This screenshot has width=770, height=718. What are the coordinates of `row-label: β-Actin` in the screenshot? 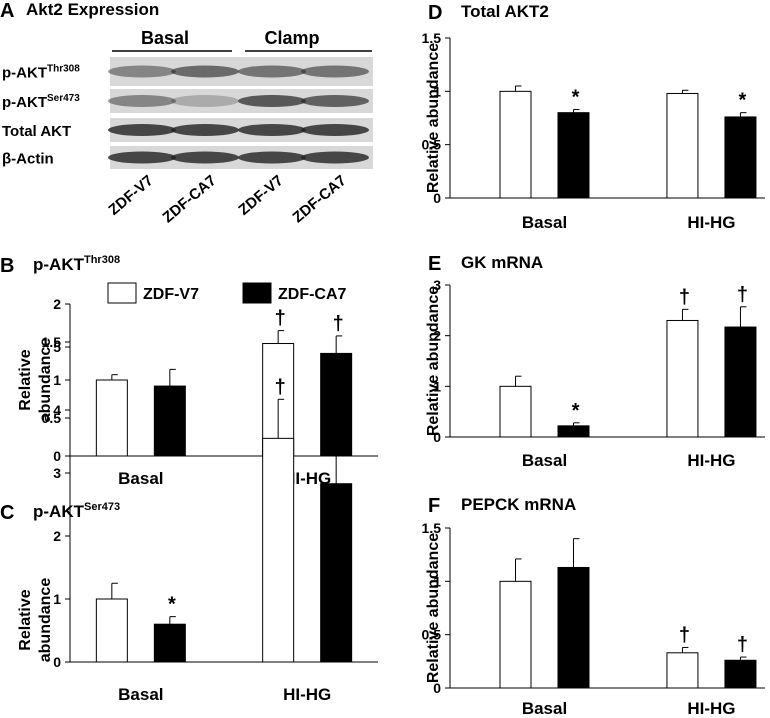 It's located at (28, 159).